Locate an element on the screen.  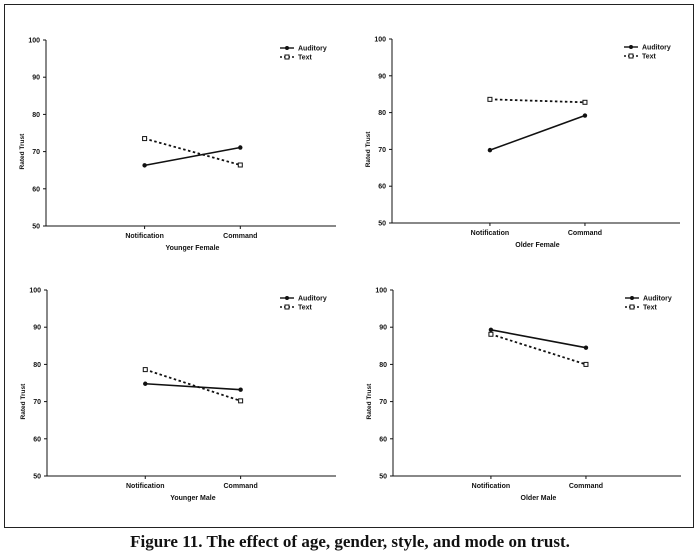
x-axis-title: Younger Male is located at coordinates (192, 498).